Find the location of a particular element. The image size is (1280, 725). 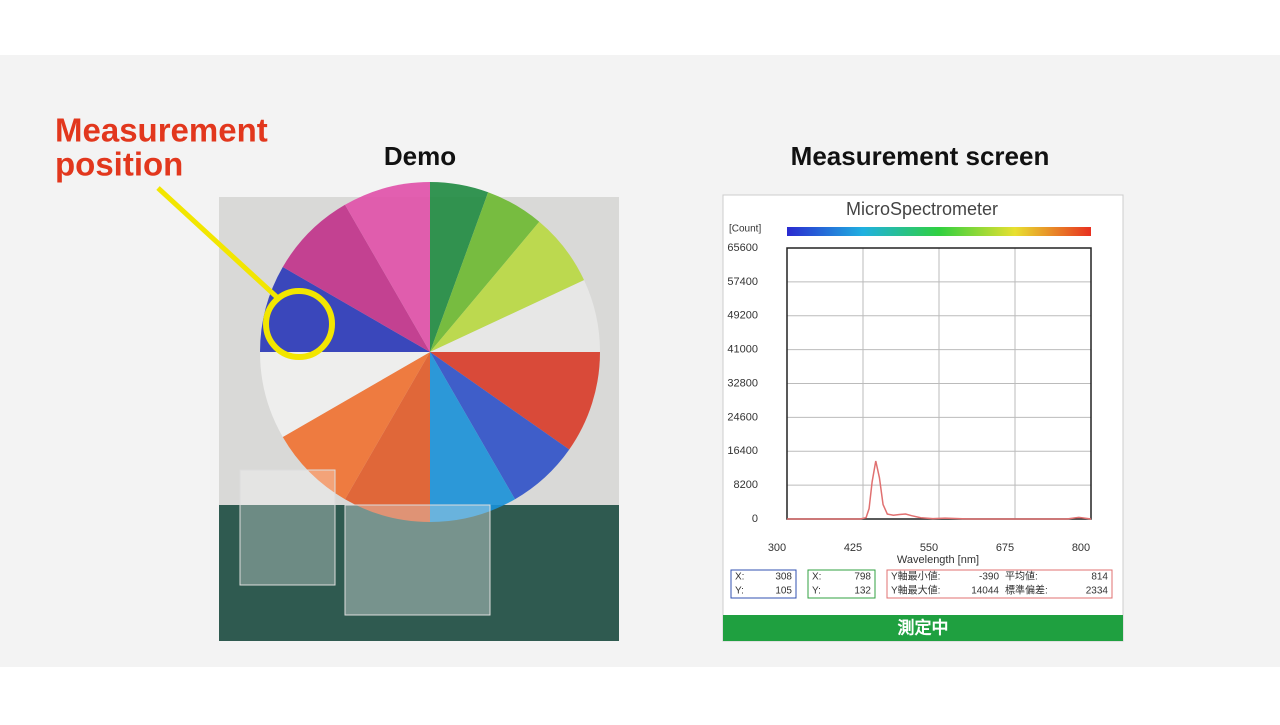

x-tick-label: 300 is located at coordinates (777, 548).